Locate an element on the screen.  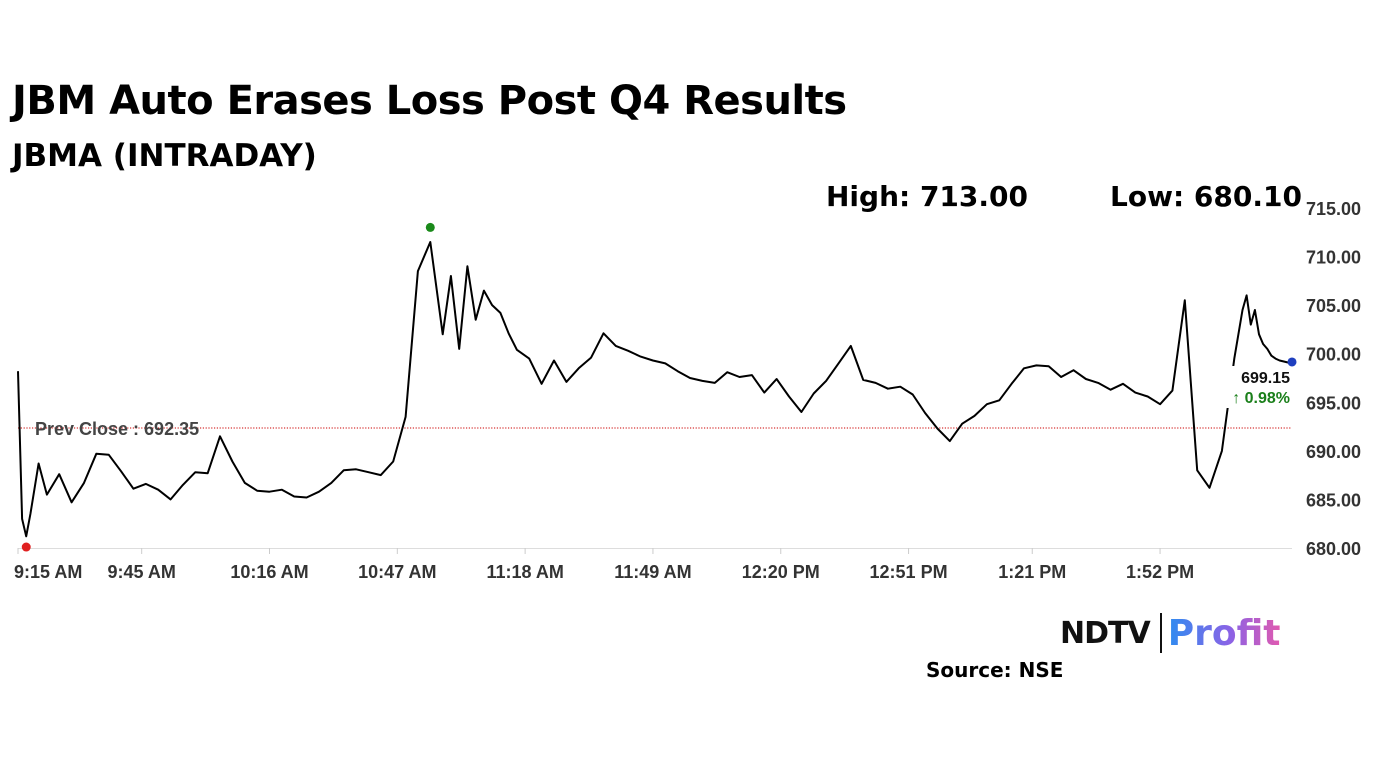
chart-subtitle: JBMA (INTRADAY) is located at coordinates (164, 156).